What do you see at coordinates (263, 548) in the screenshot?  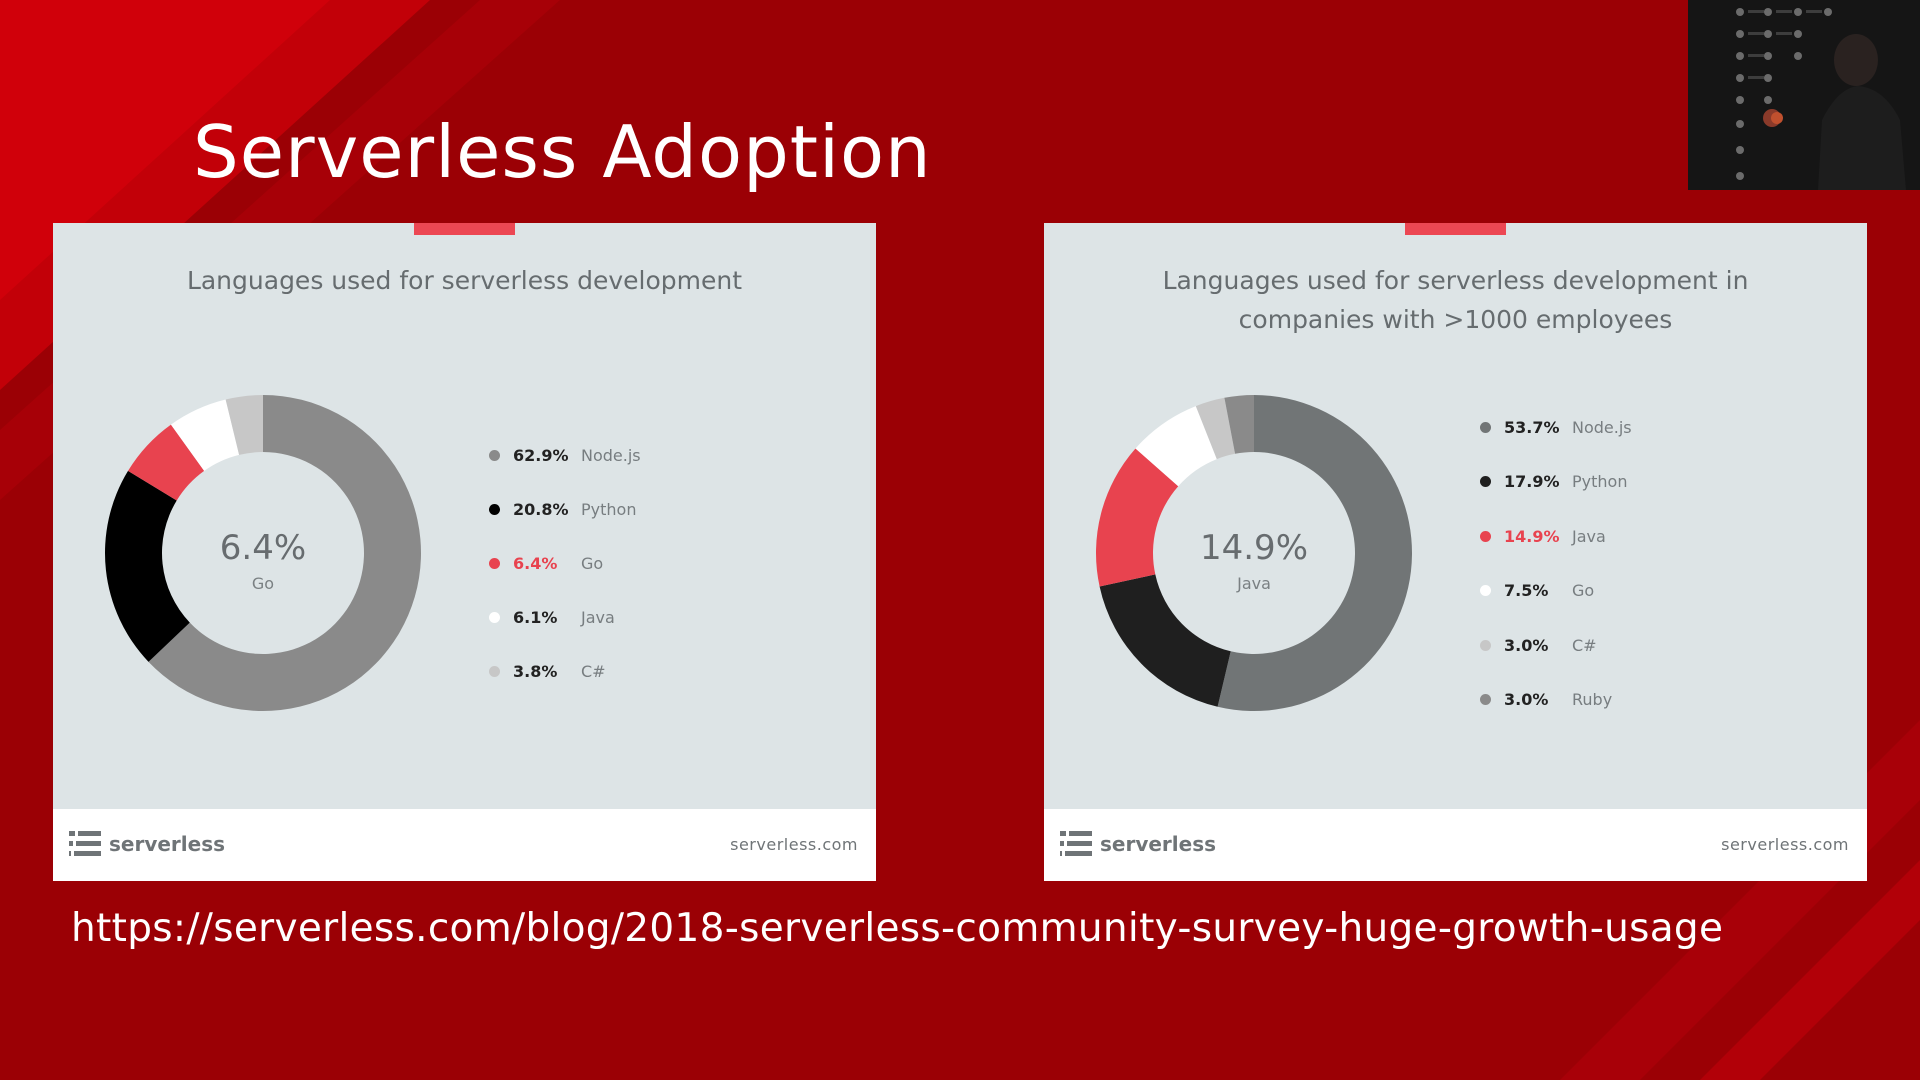 I see `donut-center-value: 6.4%` at bounding box center [263, 548].